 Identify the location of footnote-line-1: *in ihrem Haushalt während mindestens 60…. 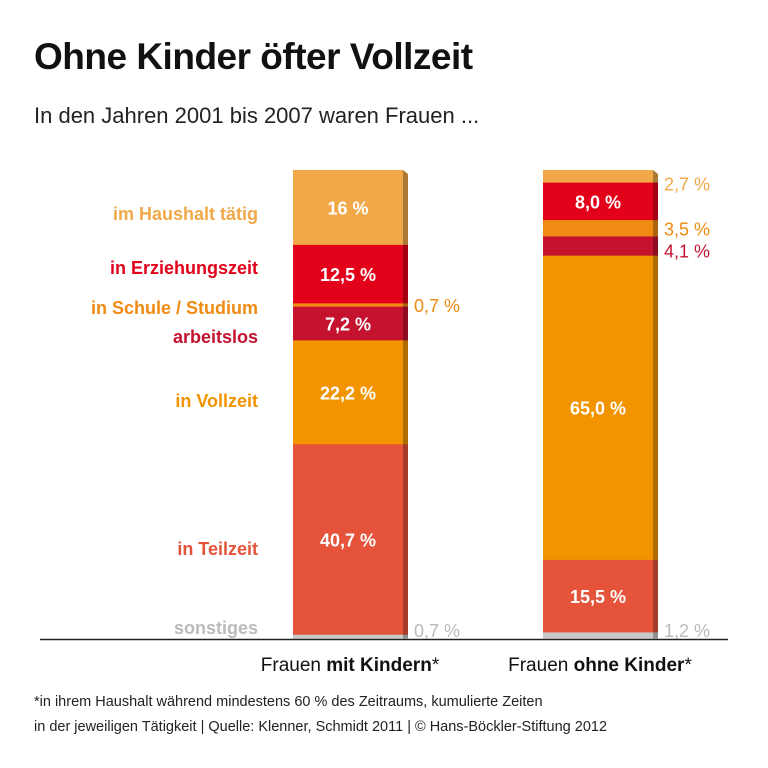
(288, 702).